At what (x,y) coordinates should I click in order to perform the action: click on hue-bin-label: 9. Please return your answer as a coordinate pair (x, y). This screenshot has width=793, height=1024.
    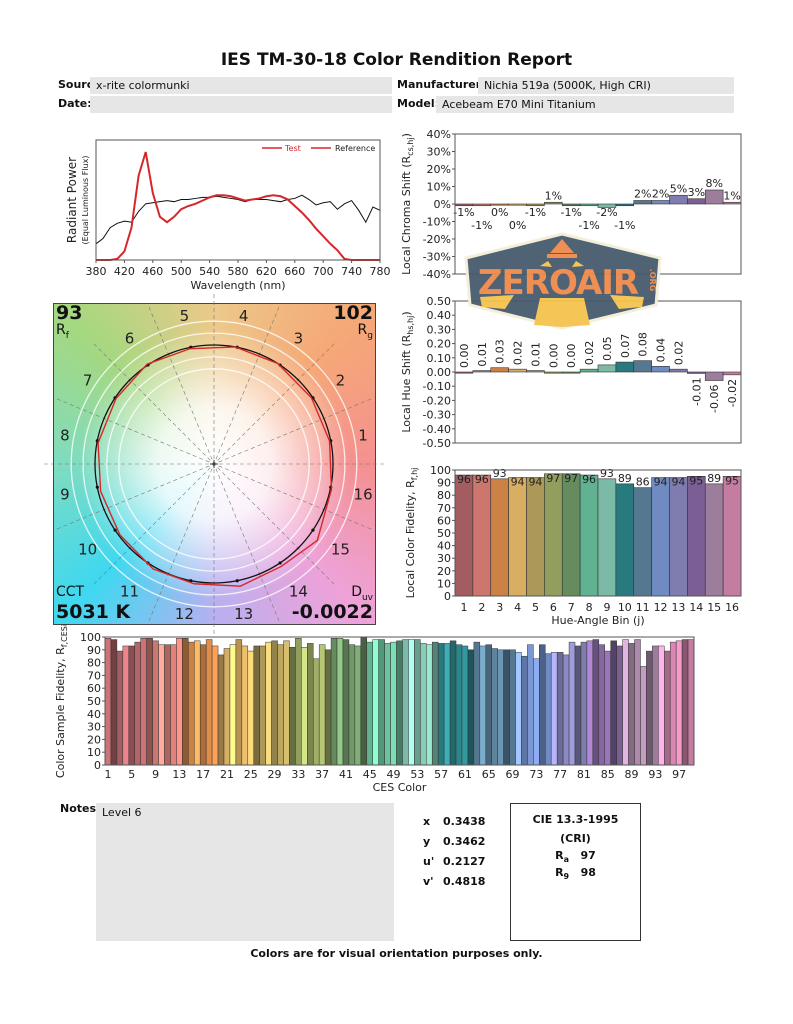
    Looking at the image, I should click on (65, 495).